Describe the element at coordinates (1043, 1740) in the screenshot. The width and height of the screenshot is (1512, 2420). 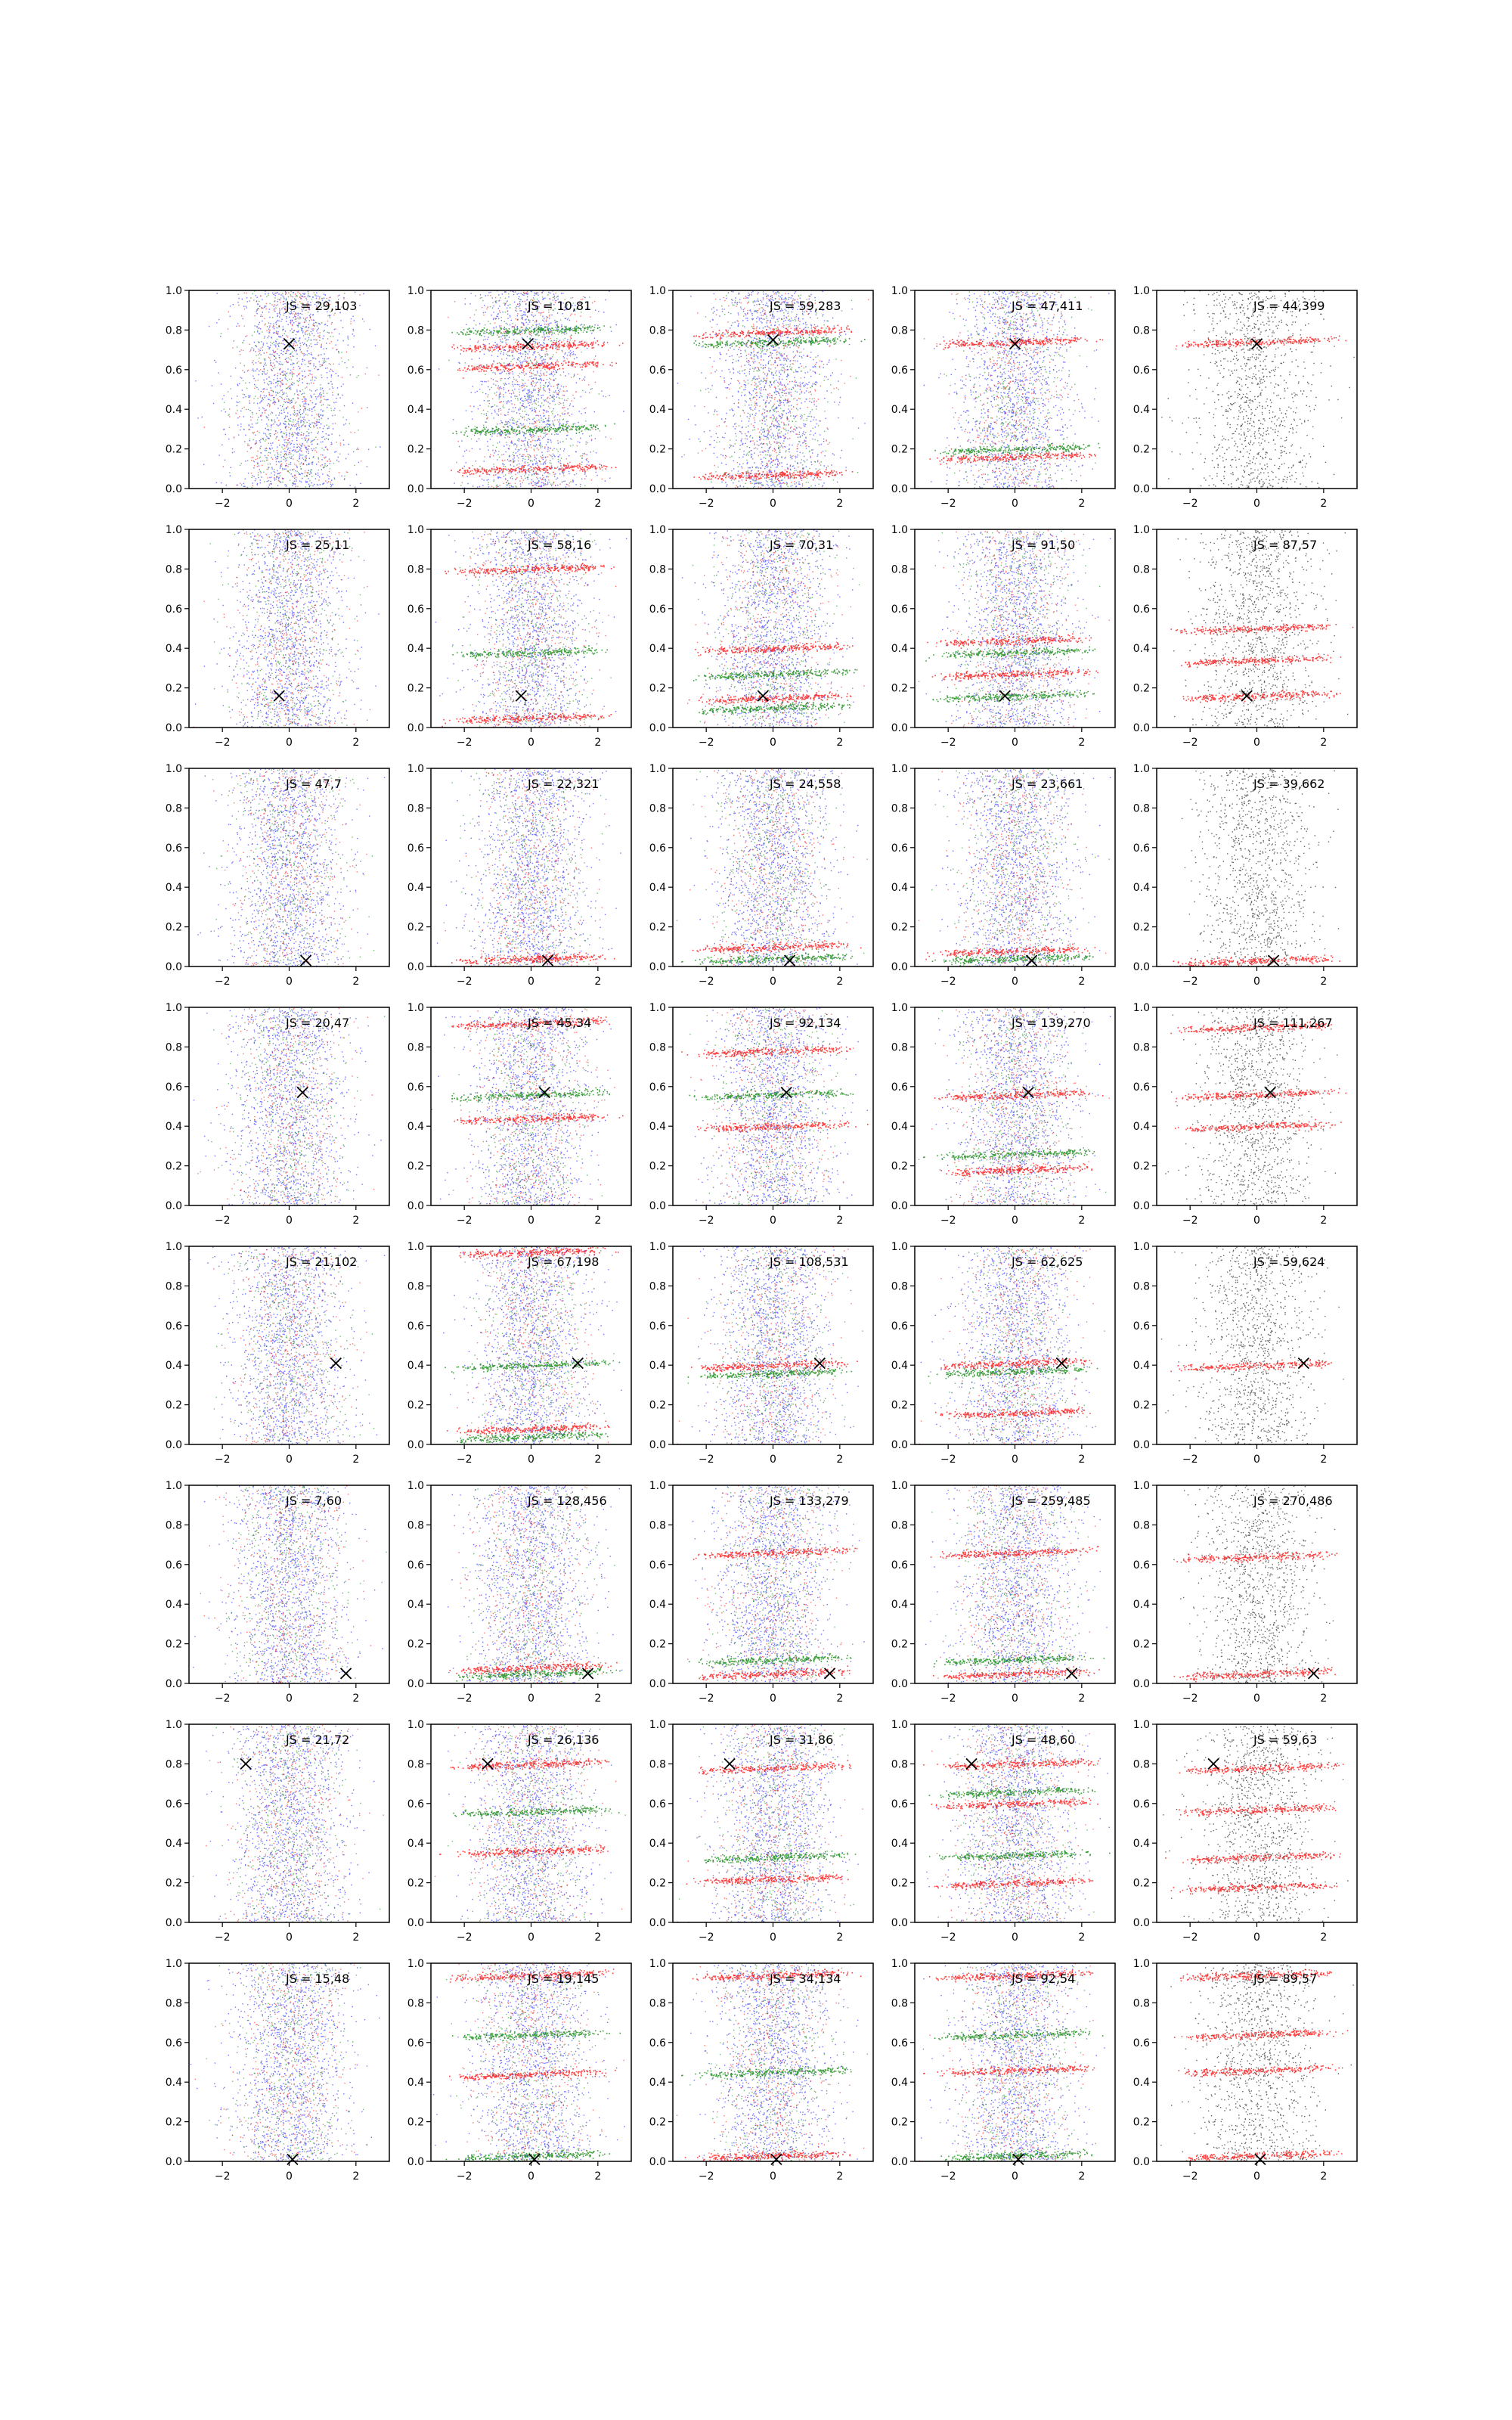
I see `js-annotation: JS = 48,60` at that location.